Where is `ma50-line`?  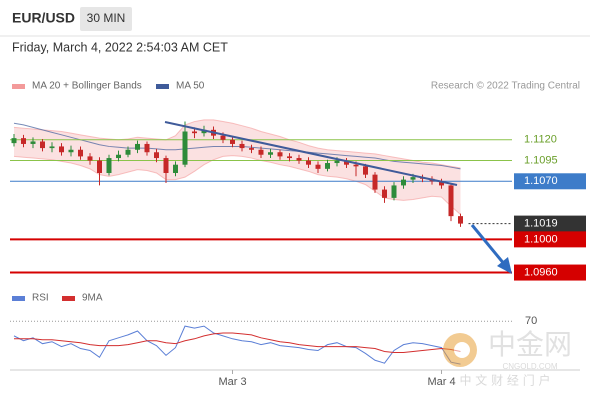 ma50-line is located at coordinates (237, 146).